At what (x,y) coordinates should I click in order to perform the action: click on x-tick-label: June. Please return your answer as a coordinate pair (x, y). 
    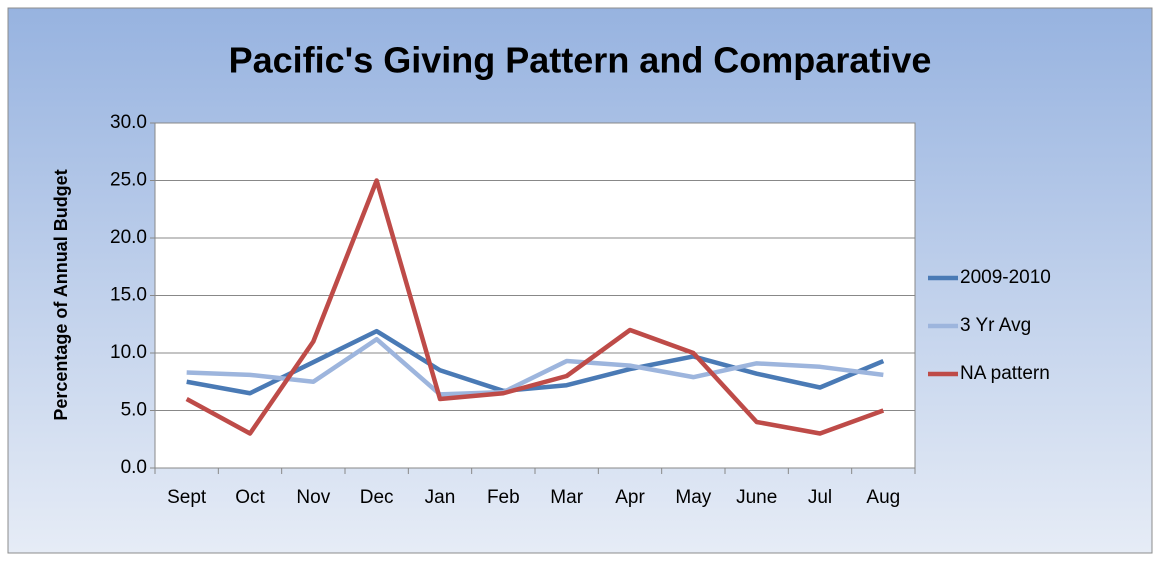
    Looking at the image, I should click on (756, 497).